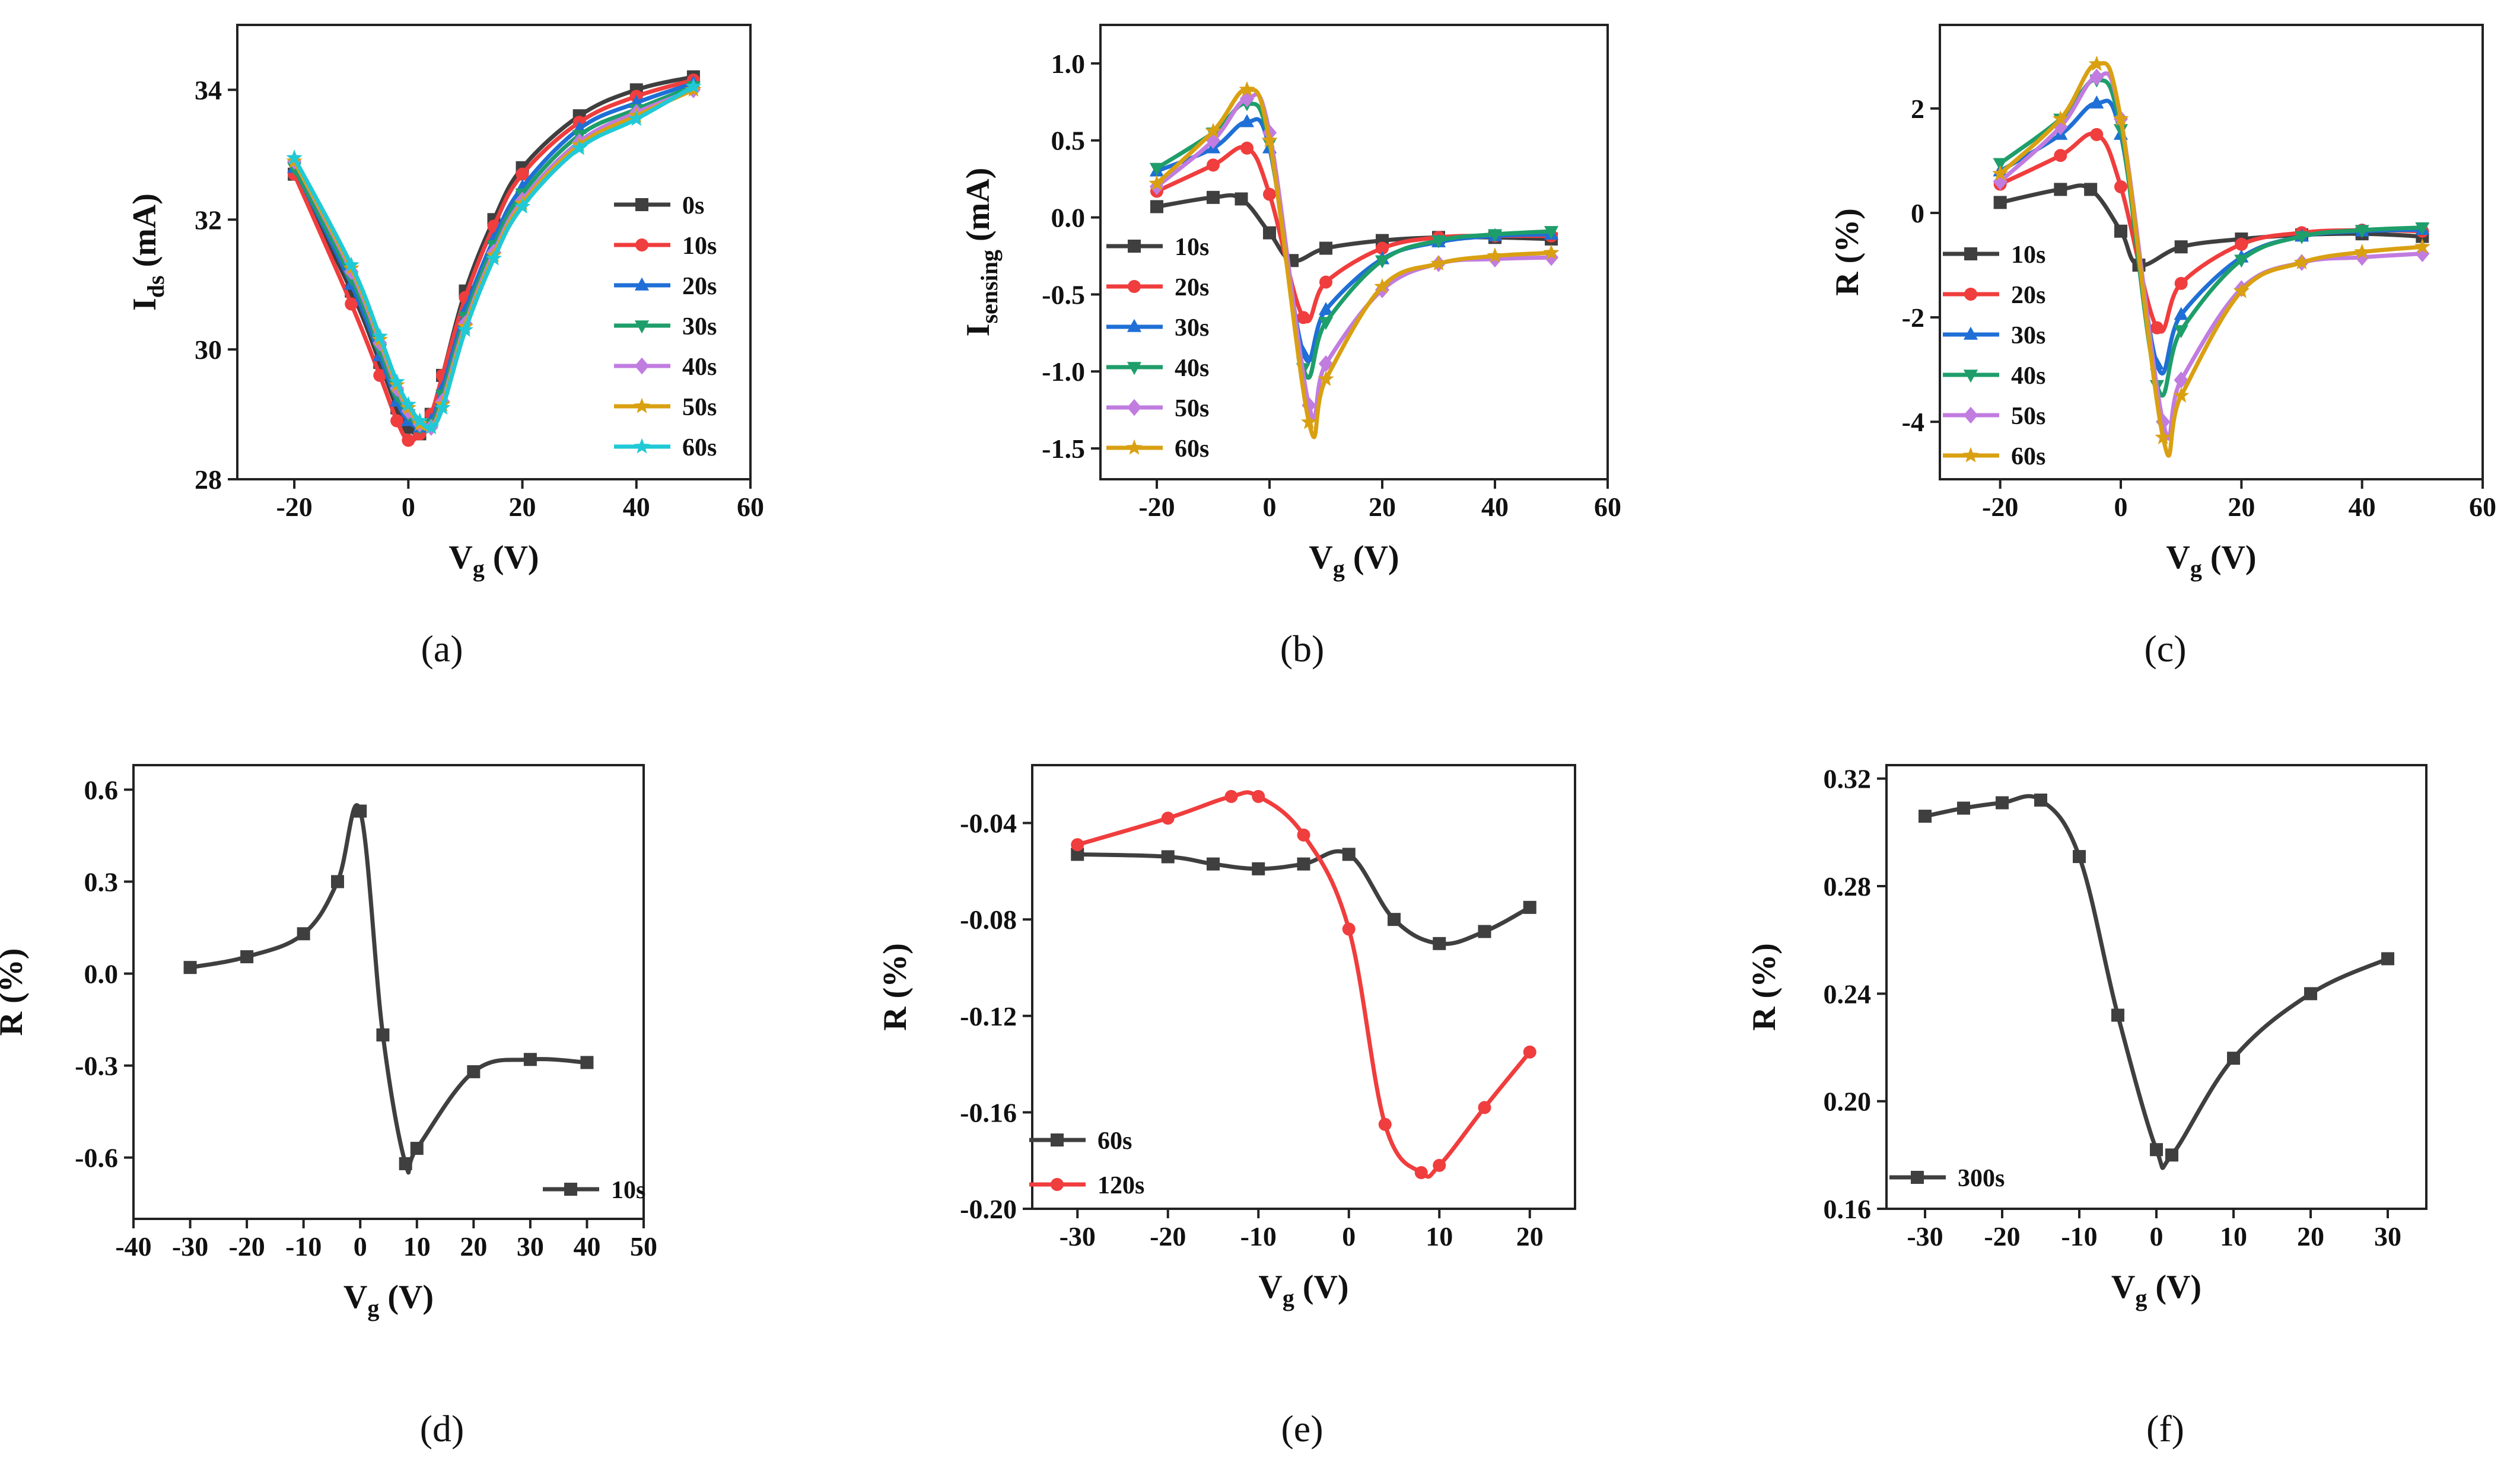  Describe the element at coordinates (1913, 318) in the screenshot. I see `y-tick-label: -2` at that location.